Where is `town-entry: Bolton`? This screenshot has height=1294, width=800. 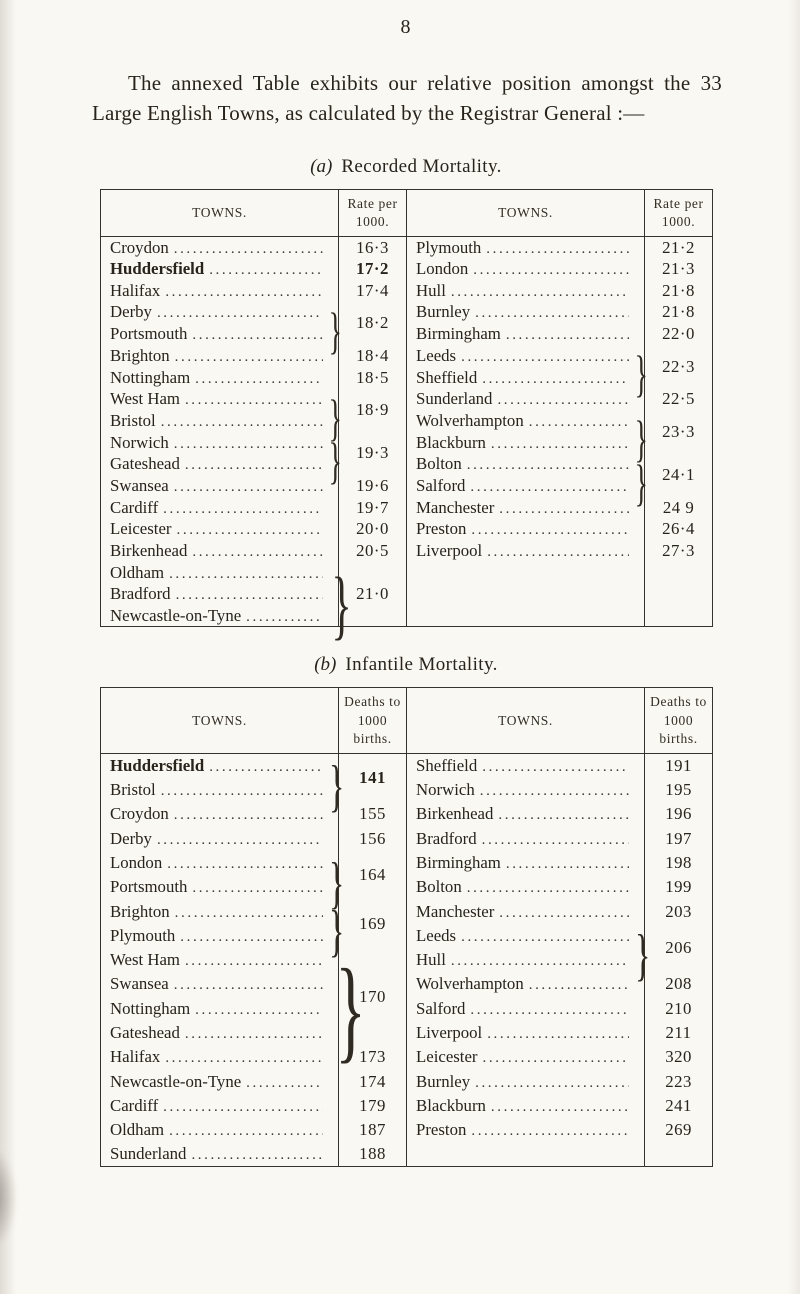
town-entry: Bolton is located at coordinates (522, 464).